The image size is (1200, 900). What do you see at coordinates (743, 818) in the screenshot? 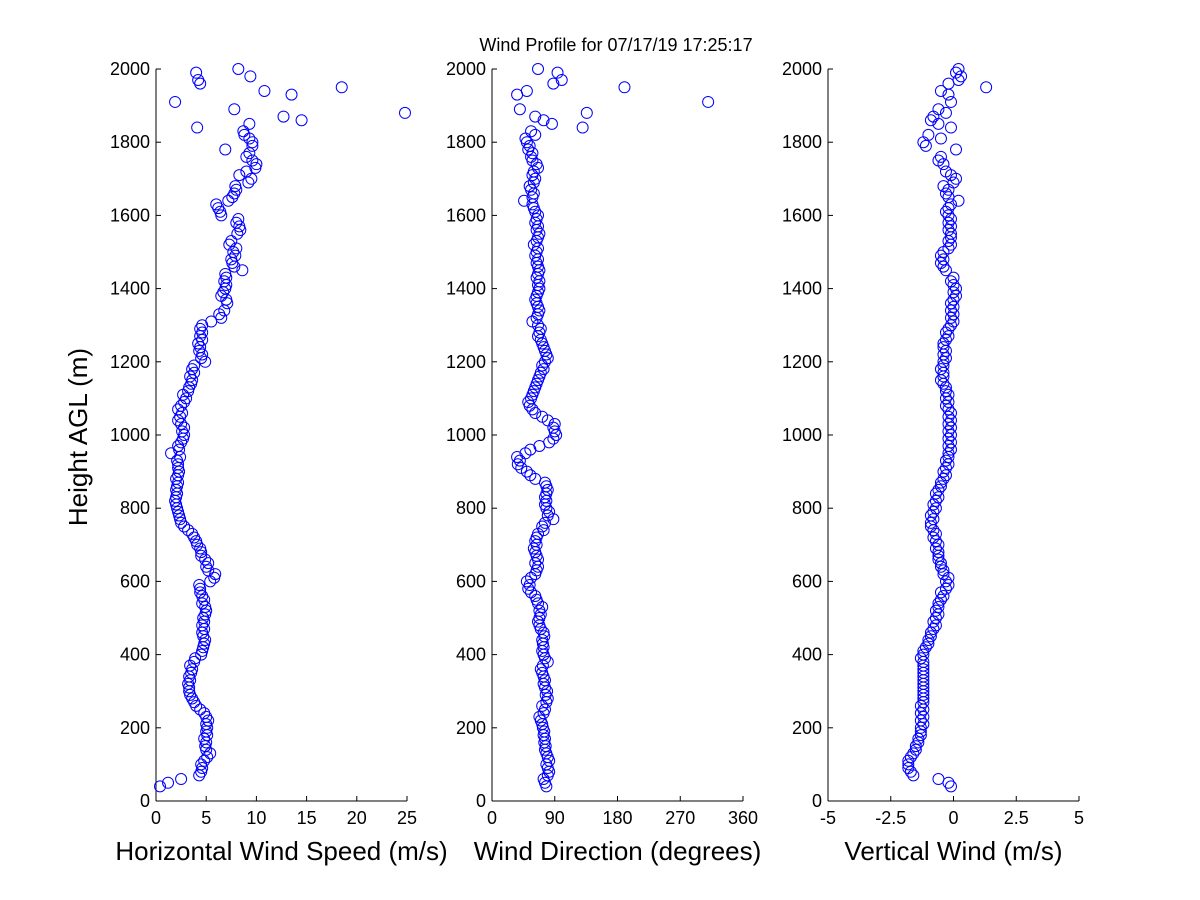
I see `x-tick-label-direction: 360` at bounding box center [743, 818].